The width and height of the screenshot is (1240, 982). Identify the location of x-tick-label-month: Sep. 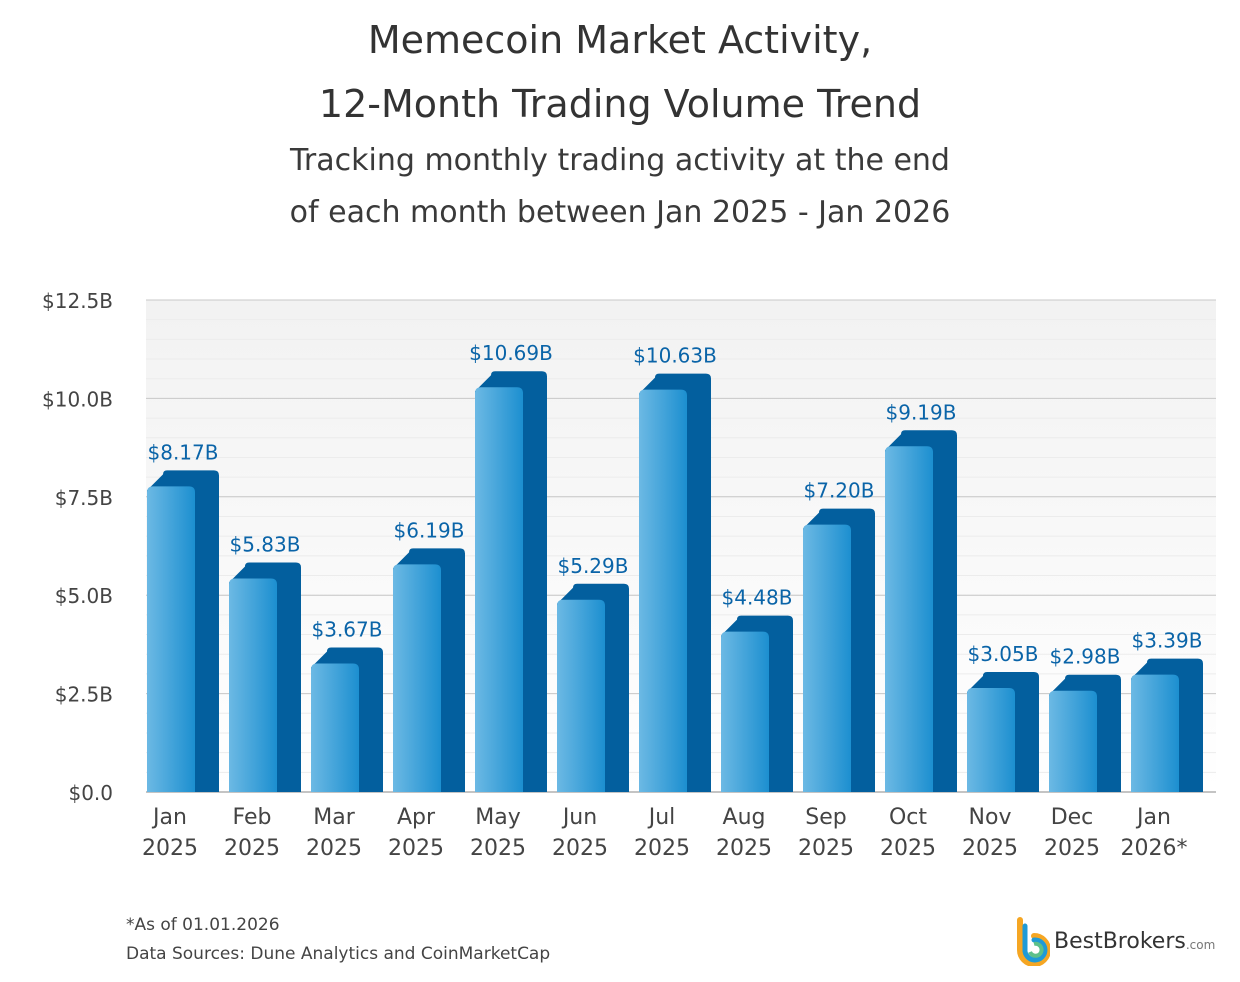
(825, 817).